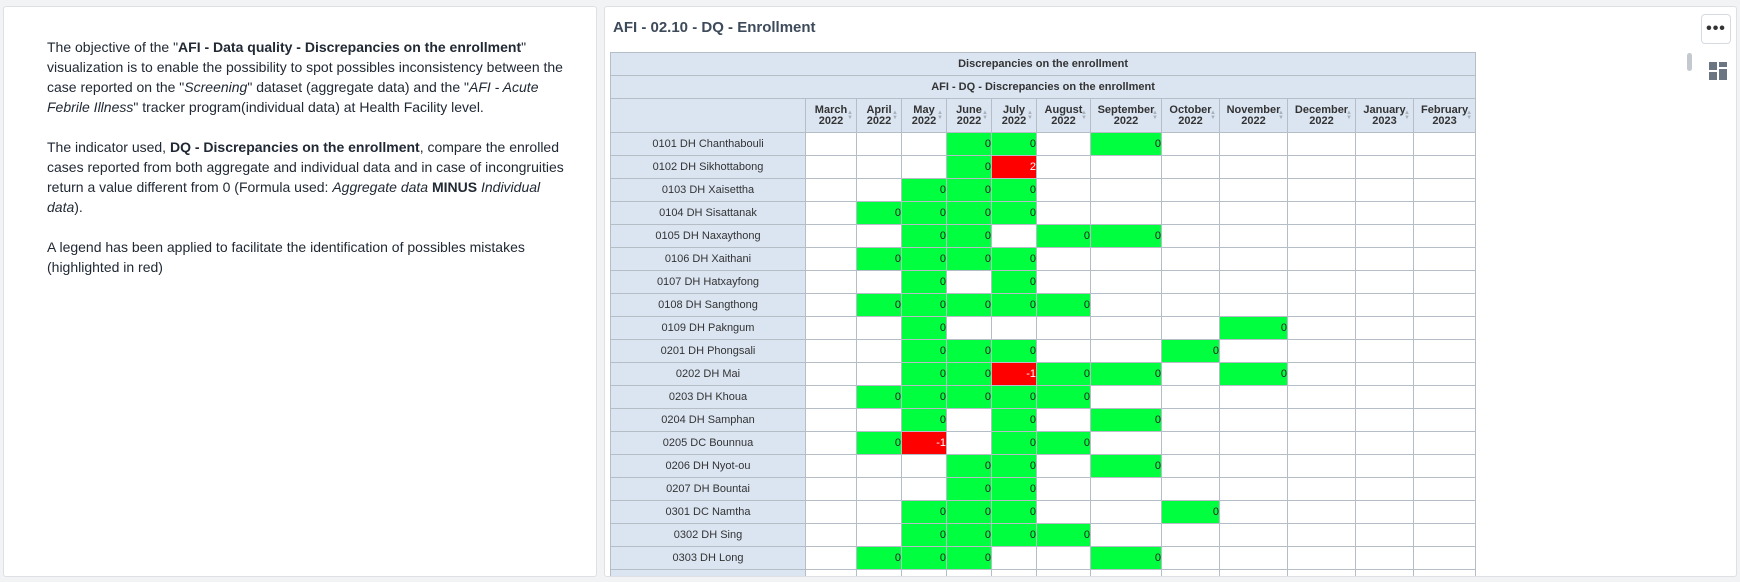  Describe the element at coordinates (1321, 115) in the screenshot. I see `column-header: December 2022 ▲ ▼` at that location.